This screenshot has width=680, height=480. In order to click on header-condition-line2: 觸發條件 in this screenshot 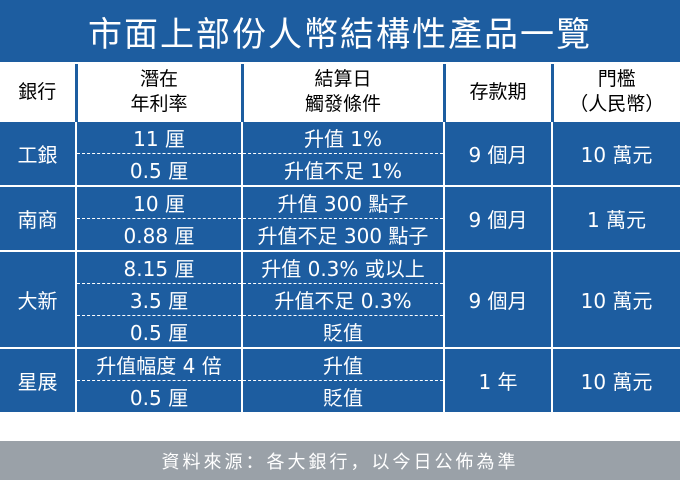, I will do `click(342, 104)`.